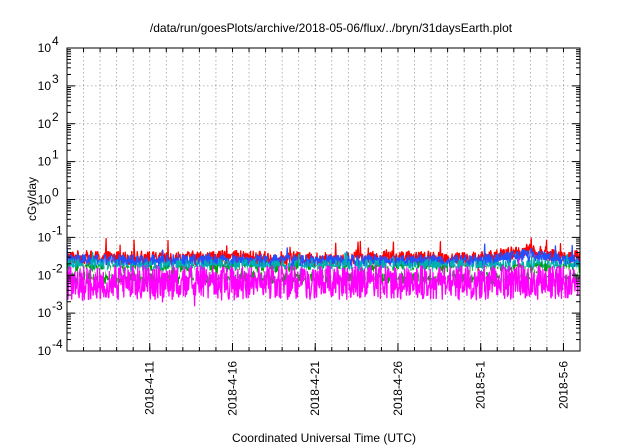 Image resolution: width=640 pixels, height=448 pixels. What do you see at coordinates (563, 385) in the screenshot?
I see `x-tick-label: 2018-5-6` at bounding box center [563, 385].